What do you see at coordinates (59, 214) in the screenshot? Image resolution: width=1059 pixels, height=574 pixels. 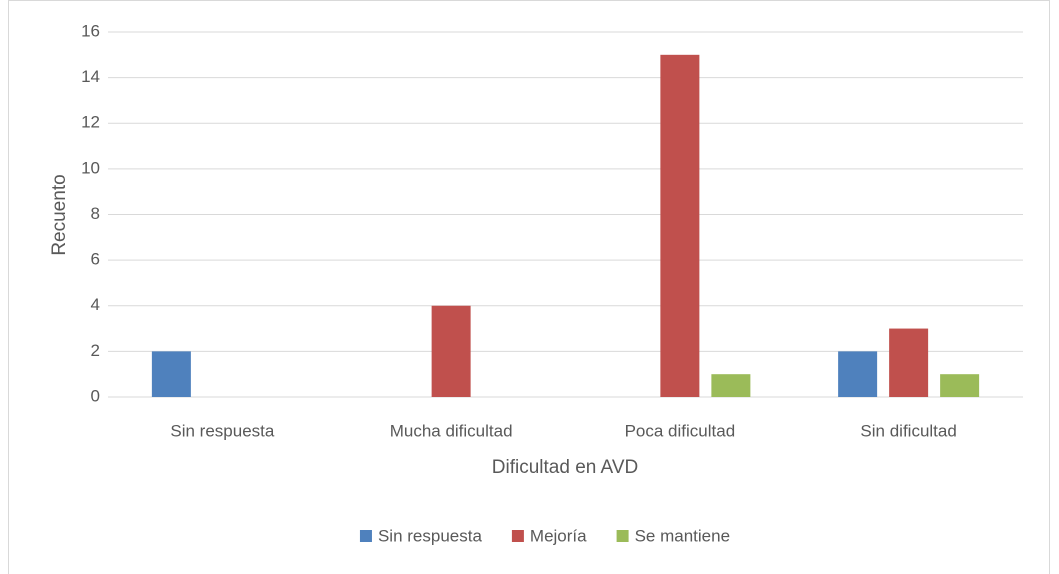 I see `y-axis-title: Recuento` at bounding box center [59, 214].